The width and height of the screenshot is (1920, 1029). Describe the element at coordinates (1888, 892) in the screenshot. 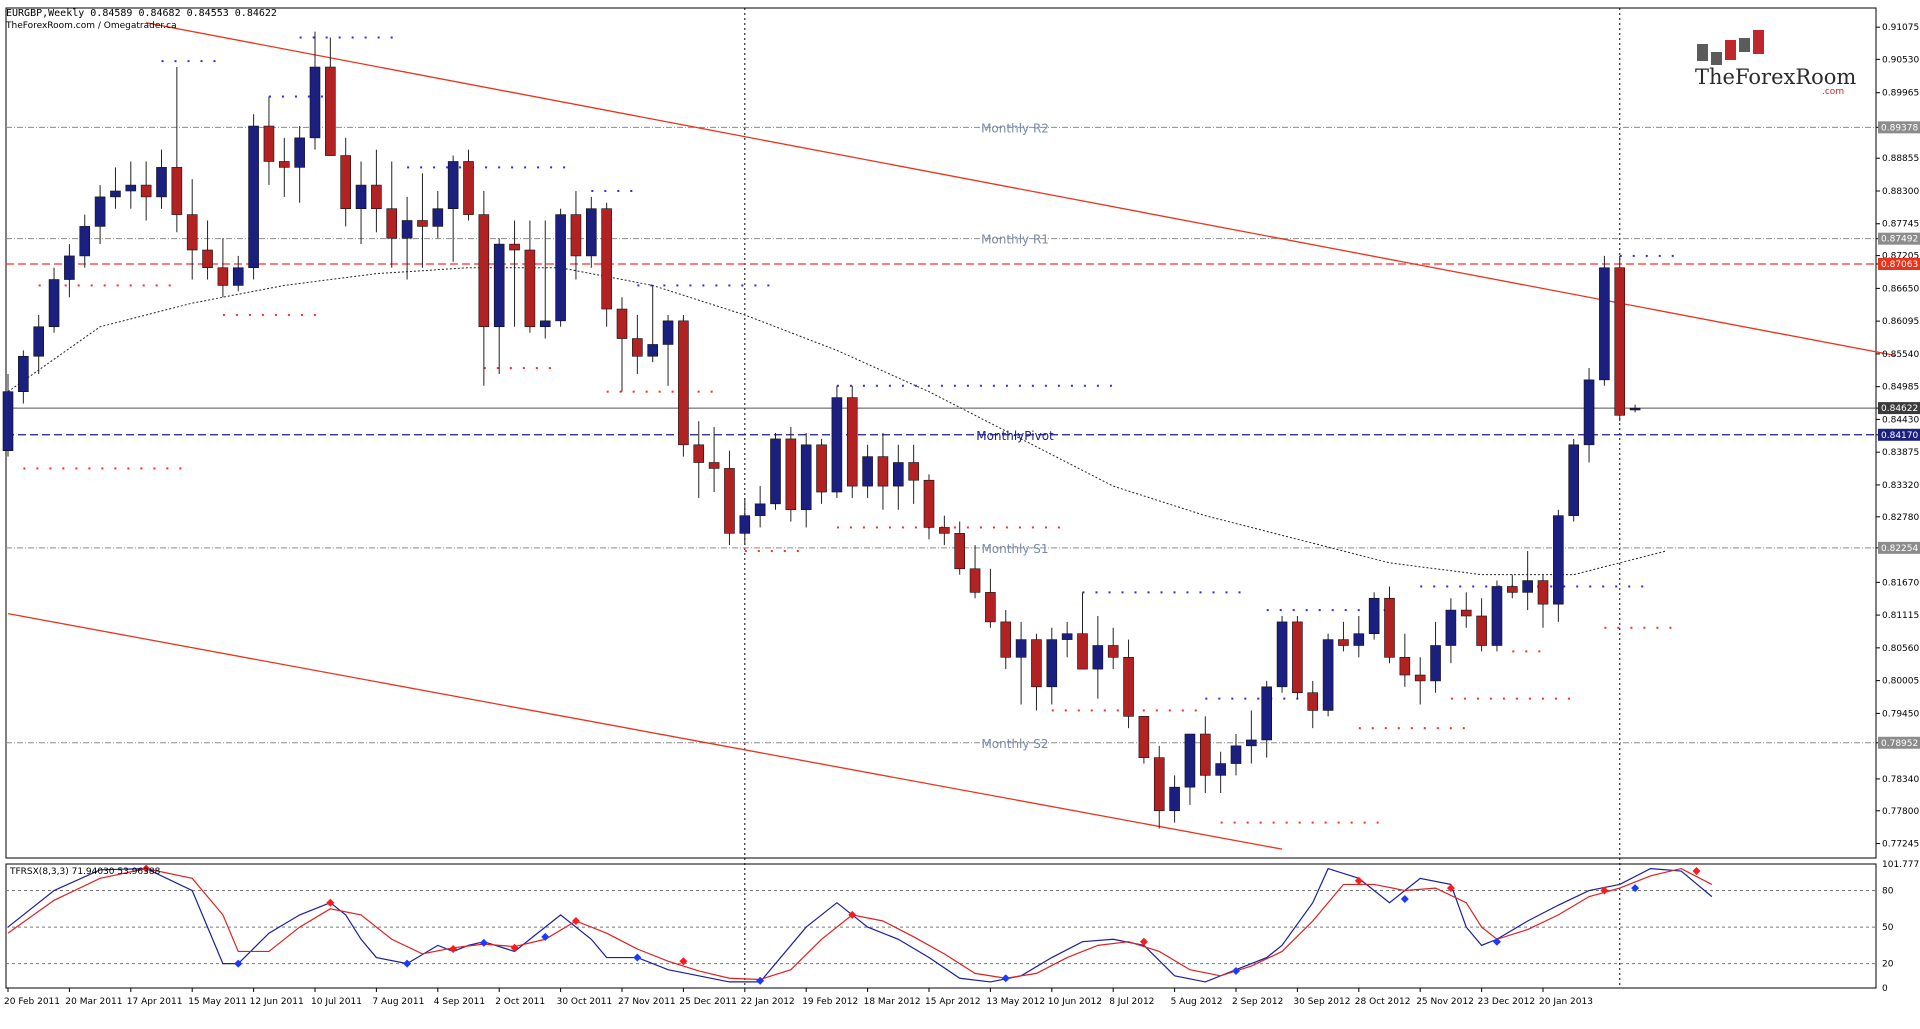

I see `osc-tick-label: 80` at that location.